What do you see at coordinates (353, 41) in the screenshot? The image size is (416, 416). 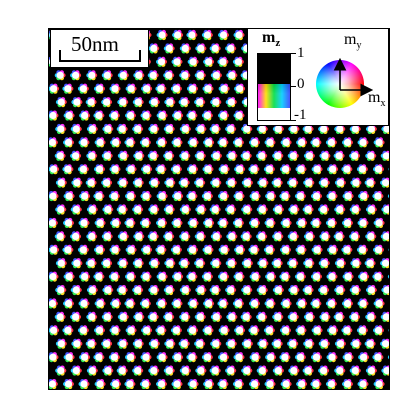 I see `my-label: my` at bounding box center [353, 41].